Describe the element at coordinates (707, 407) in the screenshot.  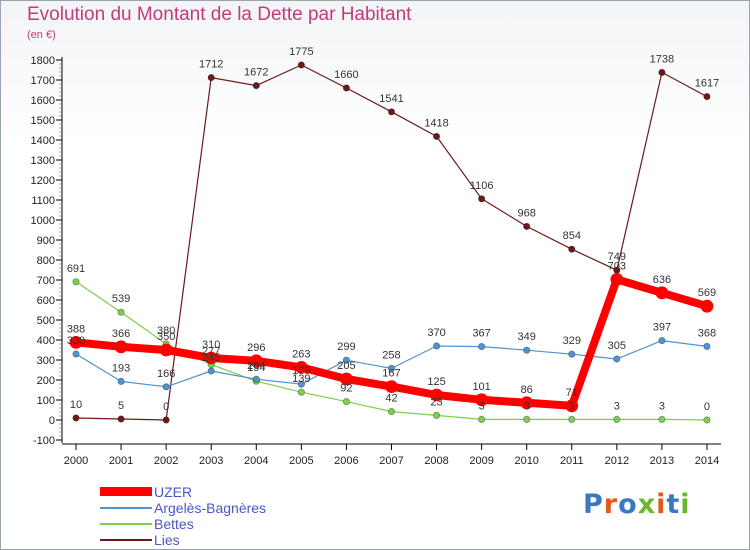
I see `data-label-2: 0` at that location.